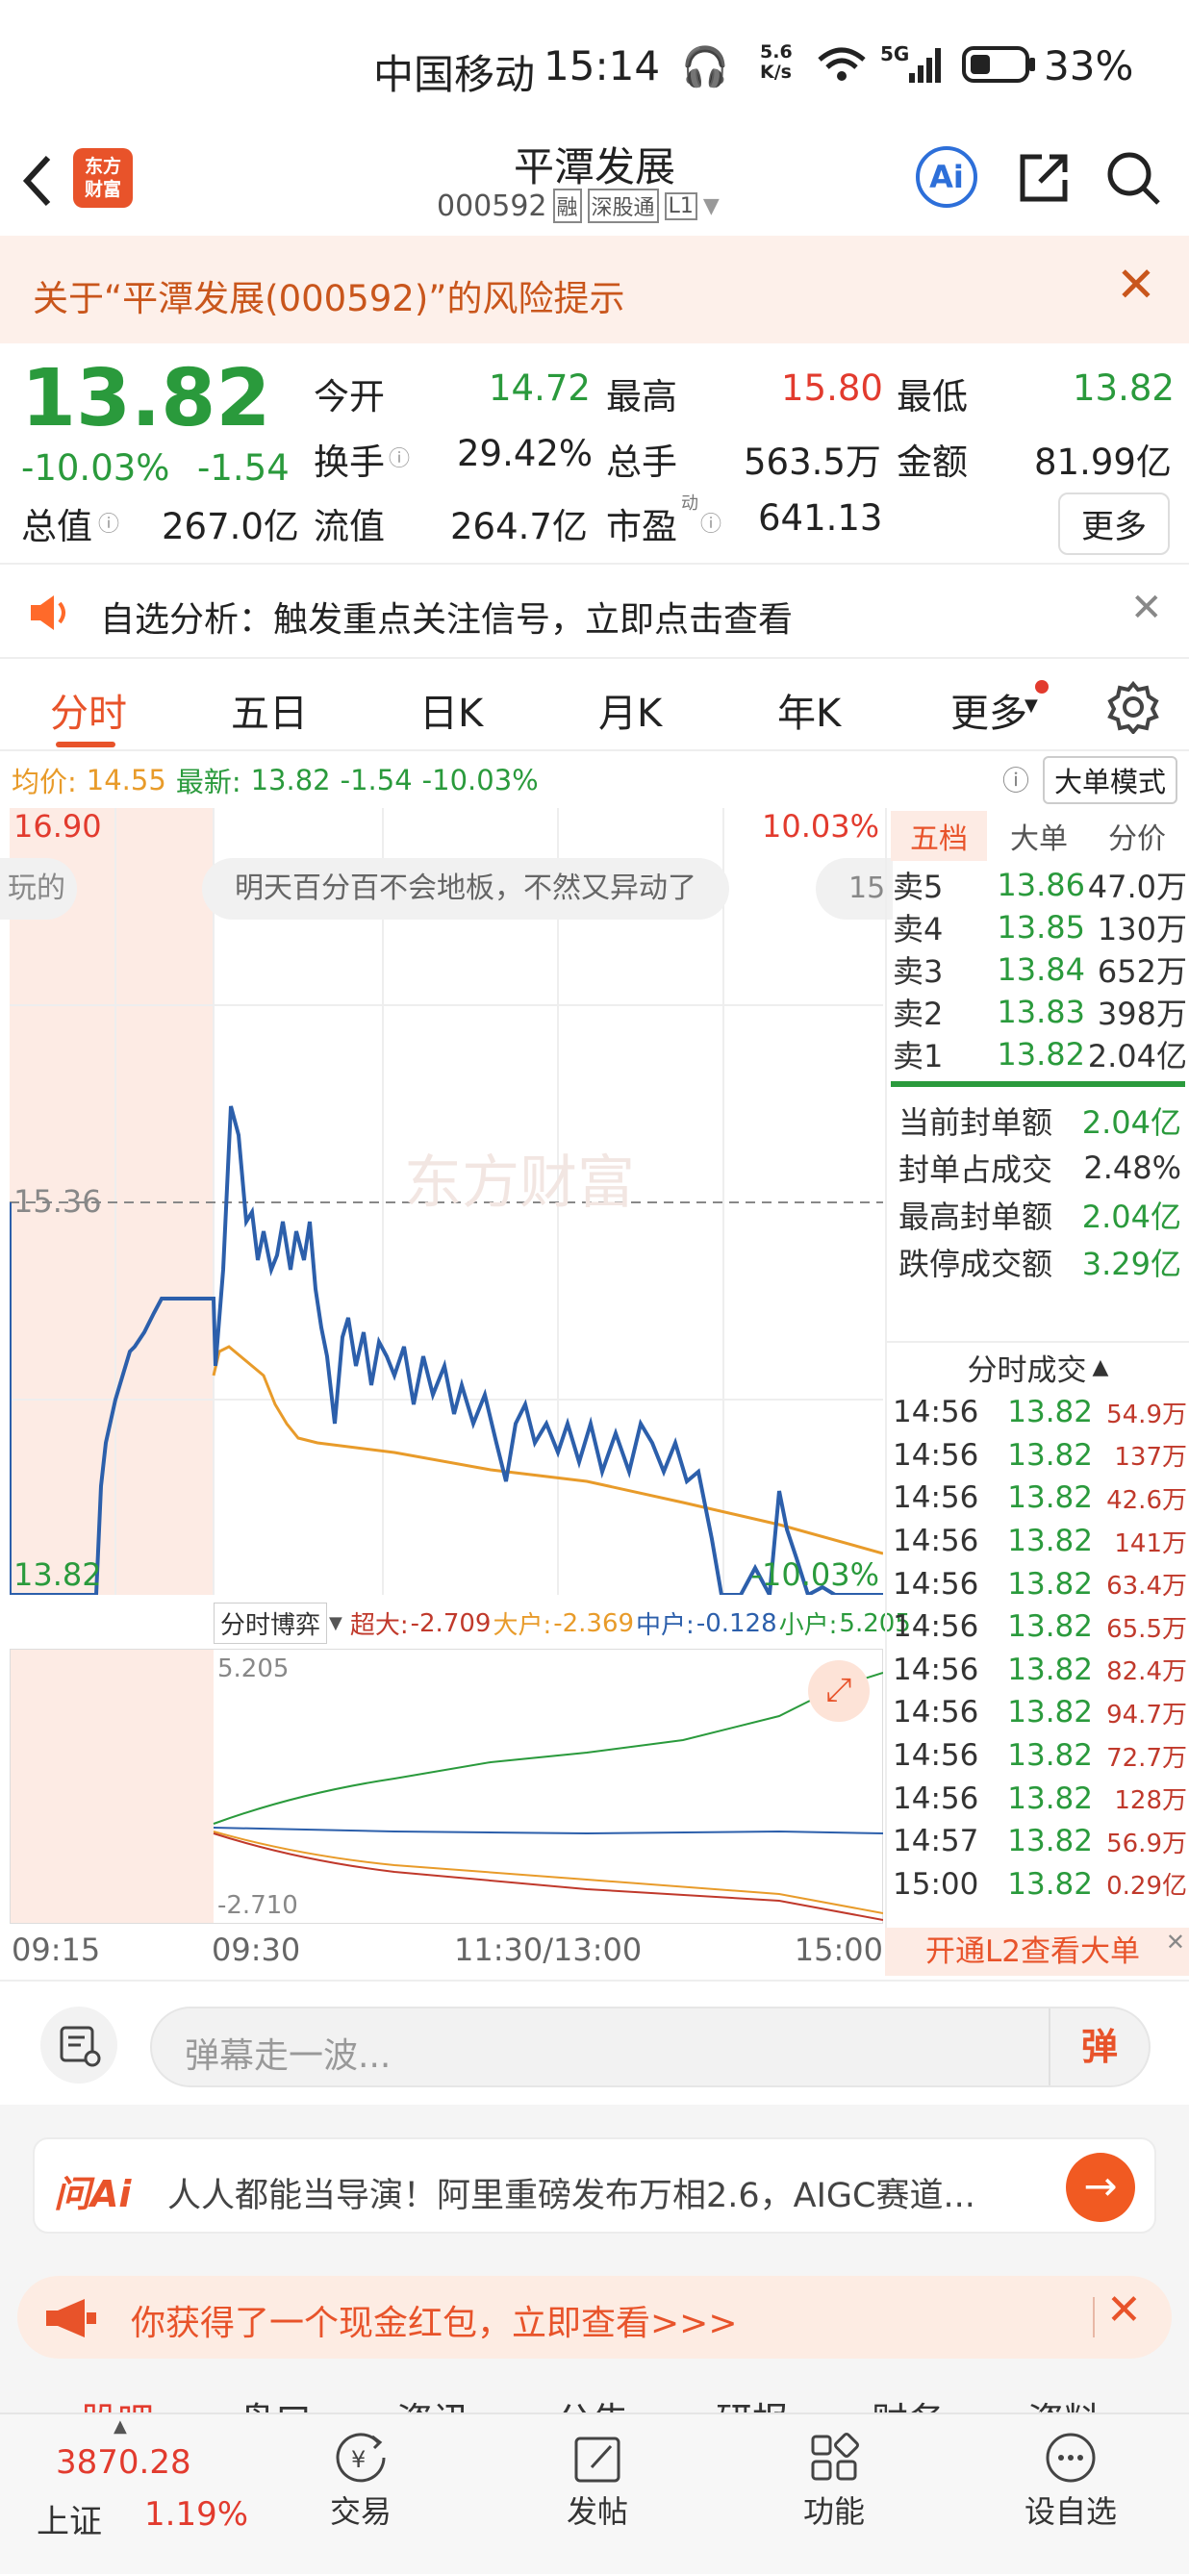 This screenshot has width=1189, height=2576. What do you see at coordinates (908, 2401) in the screenshot?
I see `subtab-finance: 财务` at bounding box center [908, 2401].